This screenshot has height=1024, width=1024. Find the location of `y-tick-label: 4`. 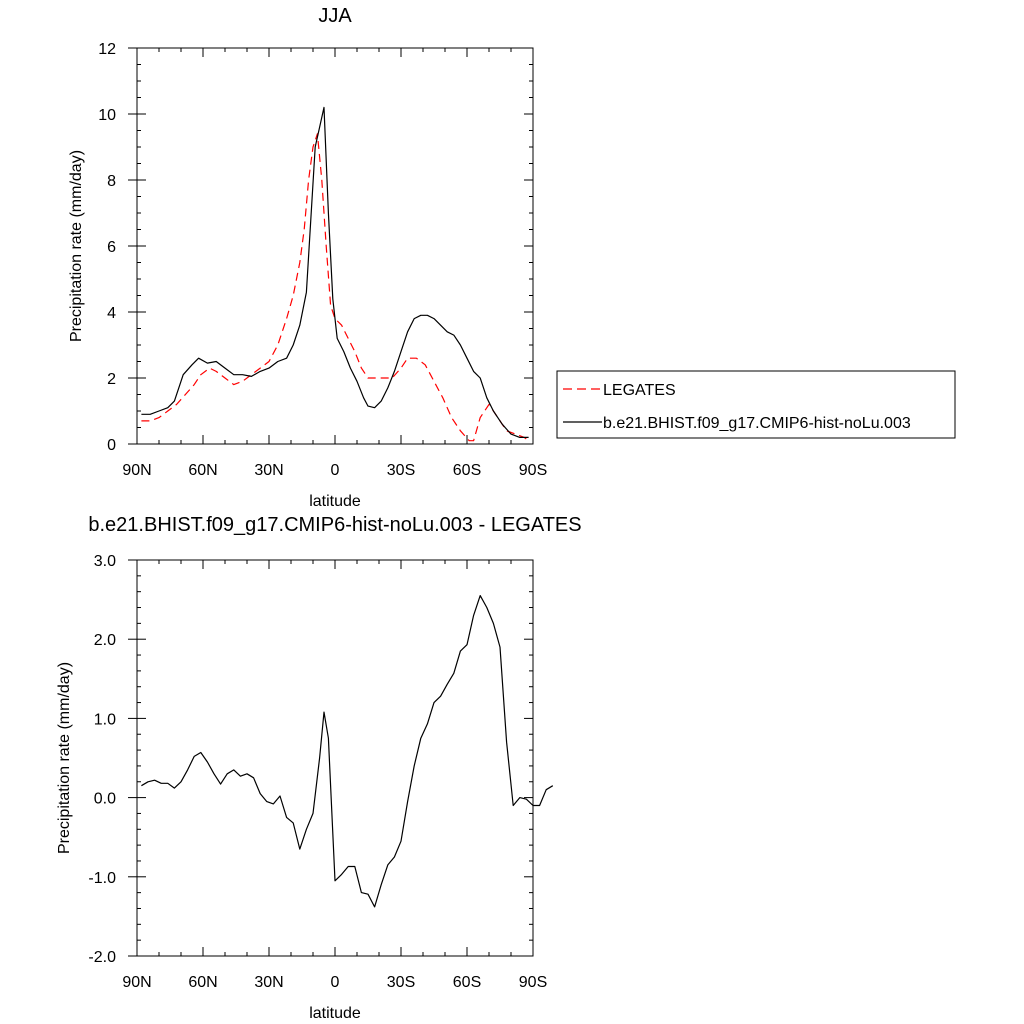

y-tick-label: 4 is located at coordinates (111, 313).